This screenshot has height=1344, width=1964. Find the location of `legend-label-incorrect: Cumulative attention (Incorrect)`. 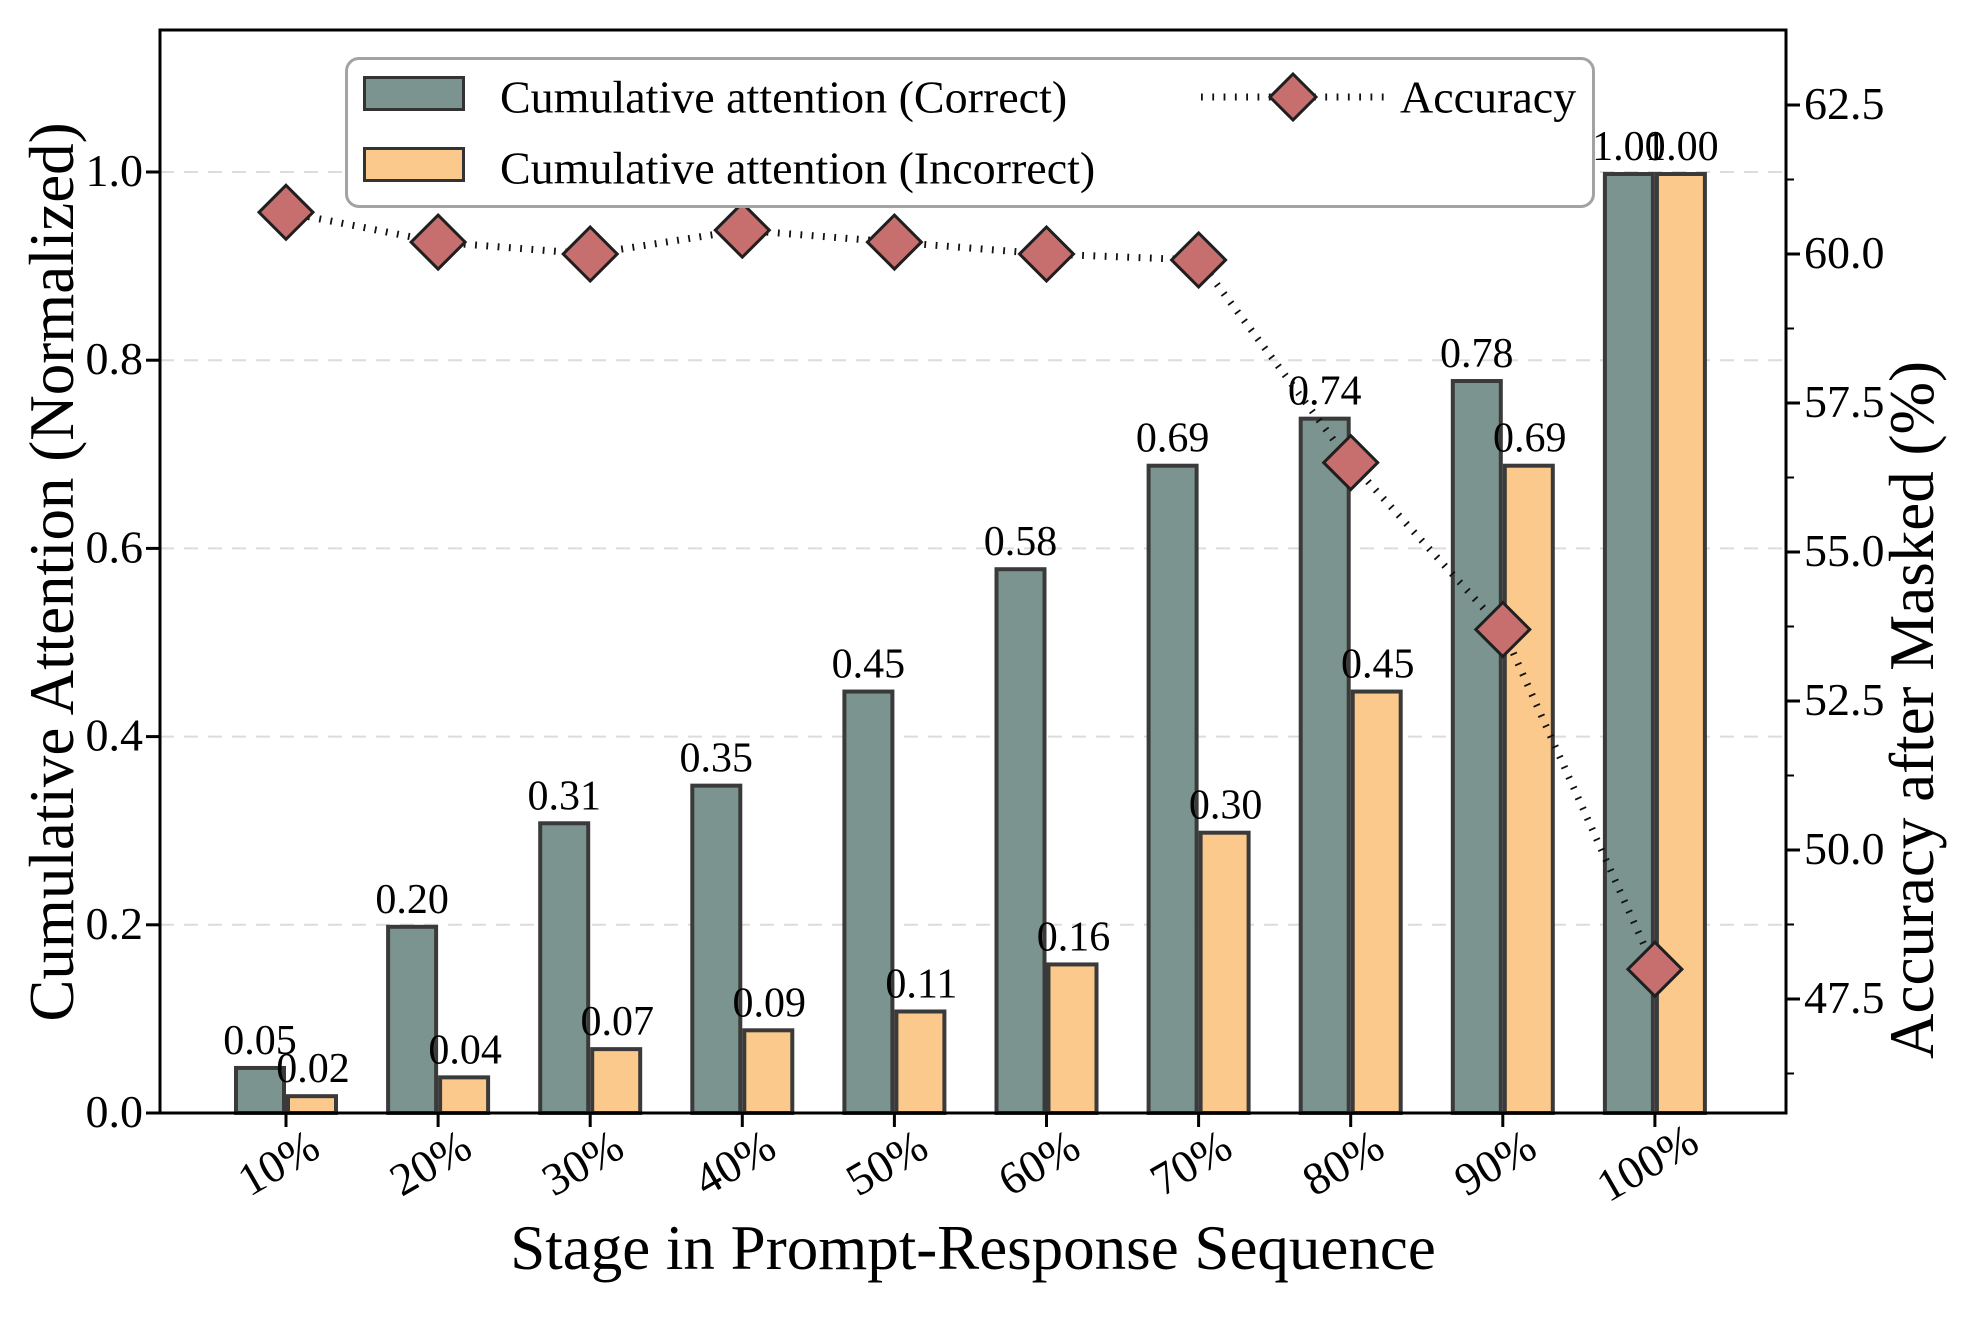

legend-label-incorrect: Cumulative attention (Incorrect) is located at coordinates (798, 168).